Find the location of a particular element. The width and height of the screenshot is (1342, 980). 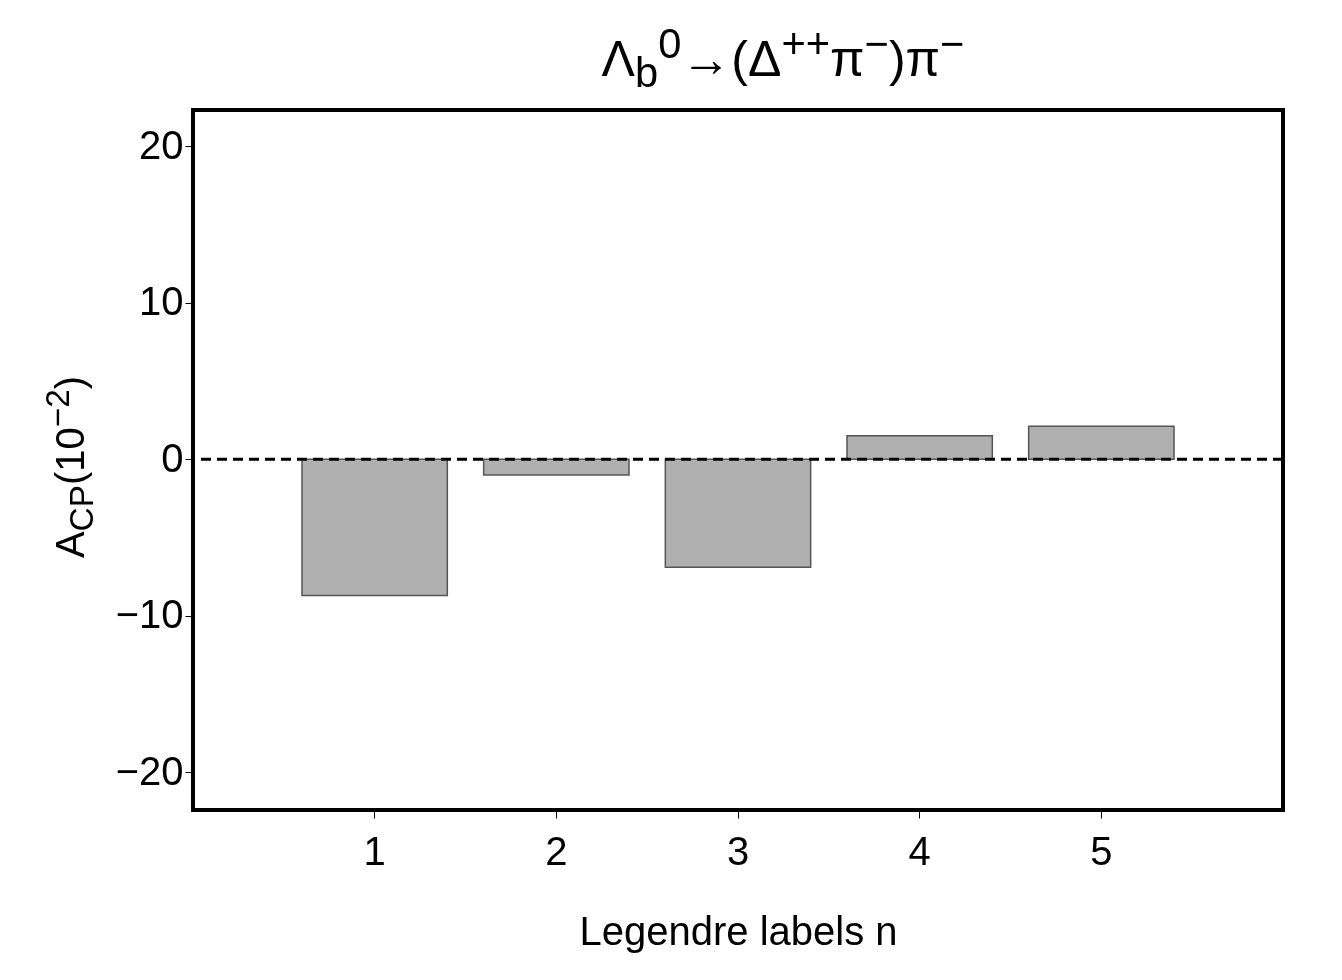

x-tick-label: 3 is located at coordinates (738, 850).